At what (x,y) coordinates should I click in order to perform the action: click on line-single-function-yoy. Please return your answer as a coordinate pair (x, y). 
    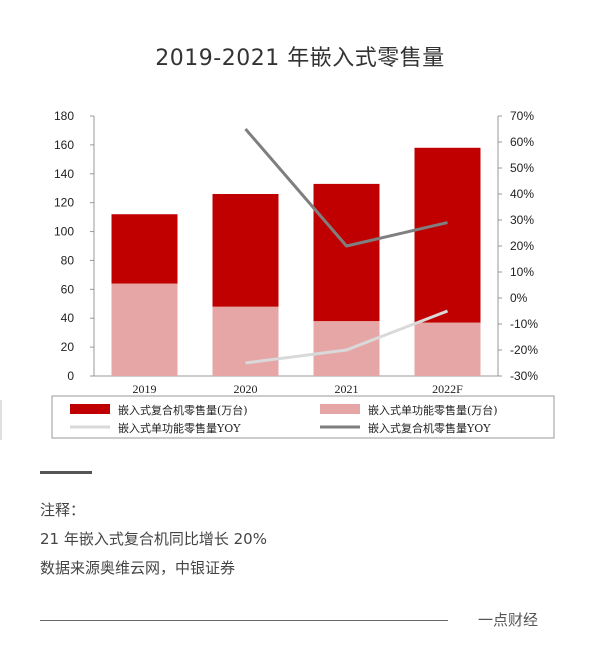
    Looking at the image, I should click on (347, 337).